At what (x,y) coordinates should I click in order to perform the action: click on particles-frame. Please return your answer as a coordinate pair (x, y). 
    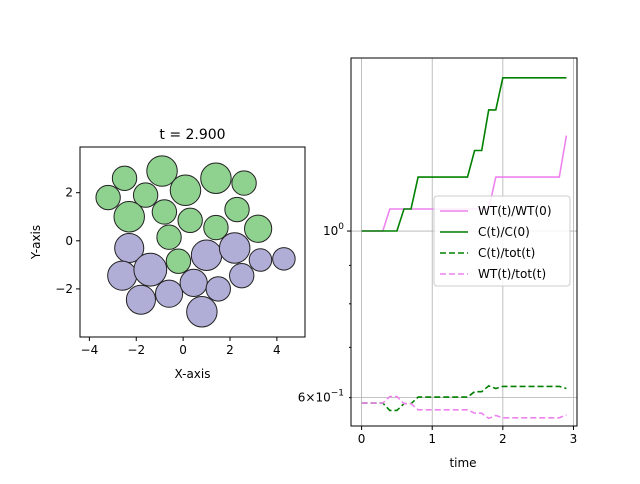
    Looking at the image, I should click on (192, 242).